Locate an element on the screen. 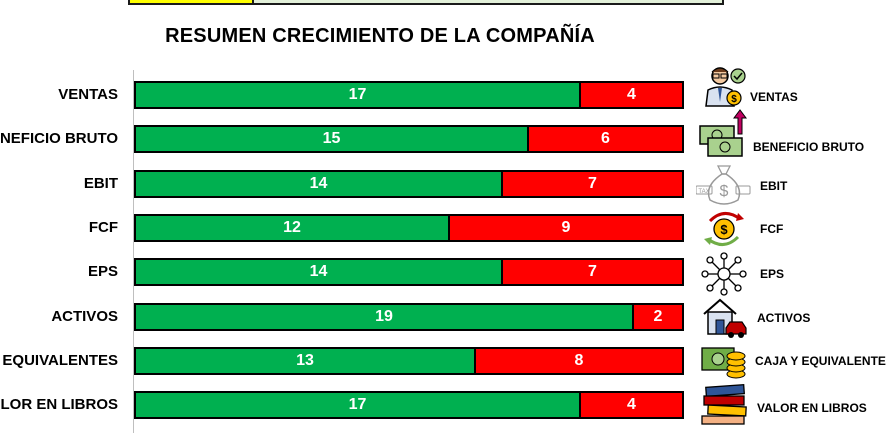 Image resolution: width=886 pixels, height=433 pixels. category-label: NEFICIO BRUTO is located at coordinates (59, 138).